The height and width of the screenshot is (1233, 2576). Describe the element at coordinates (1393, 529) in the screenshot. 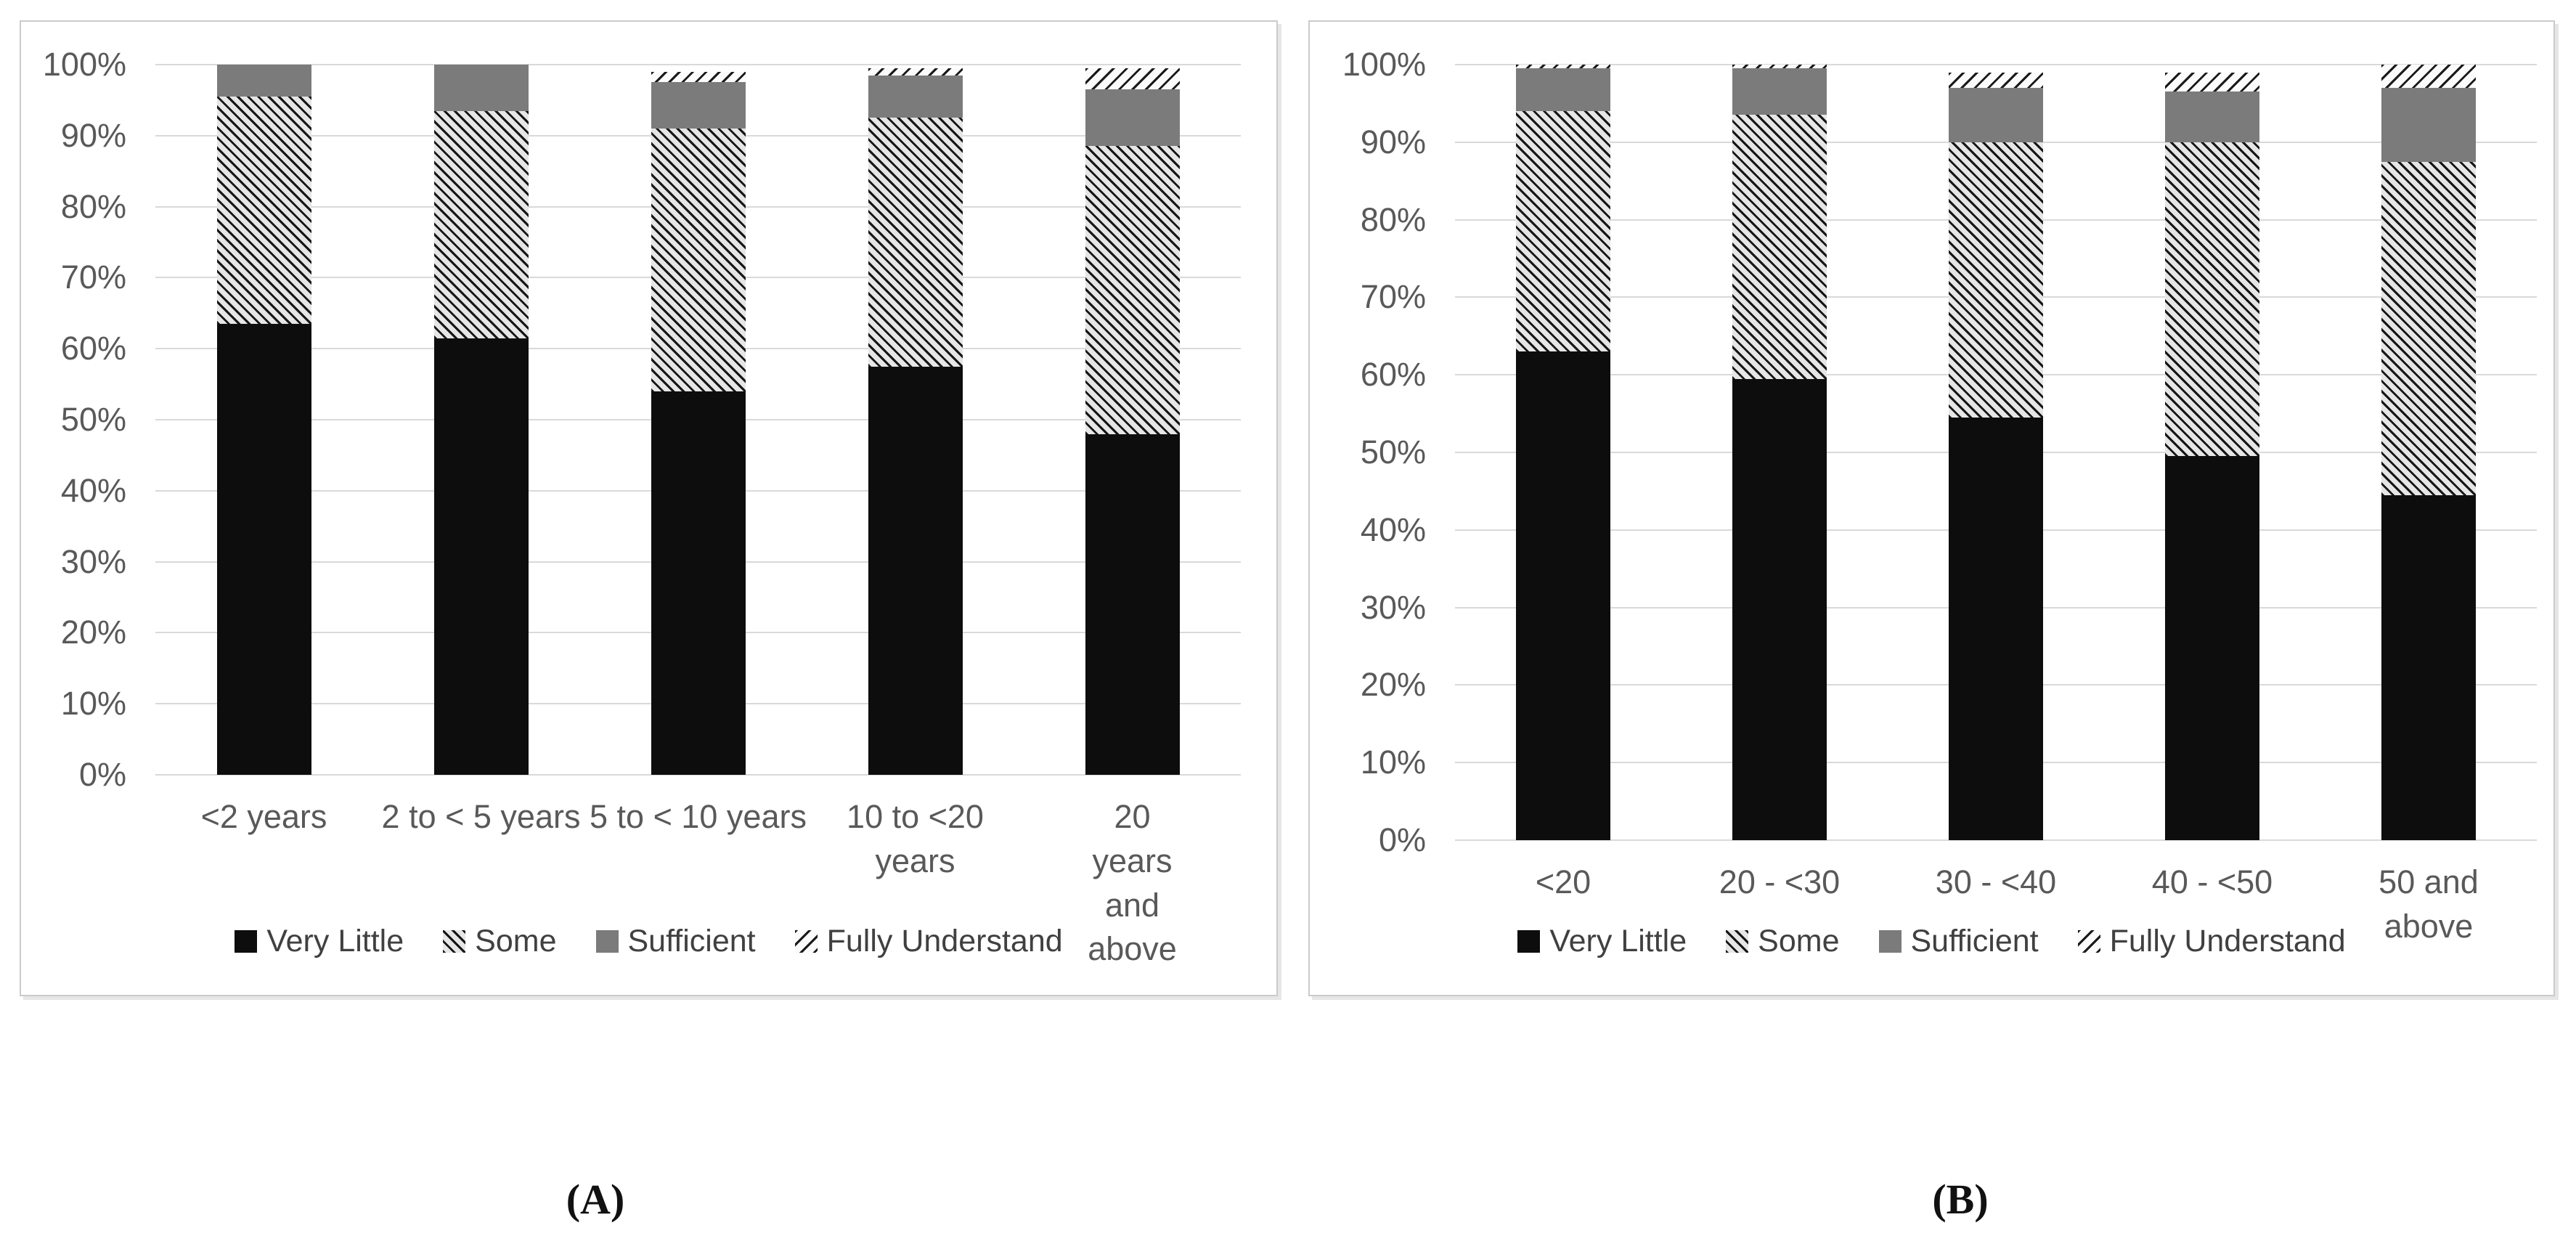

I see `y-tick-label-40: 40%` at that location.